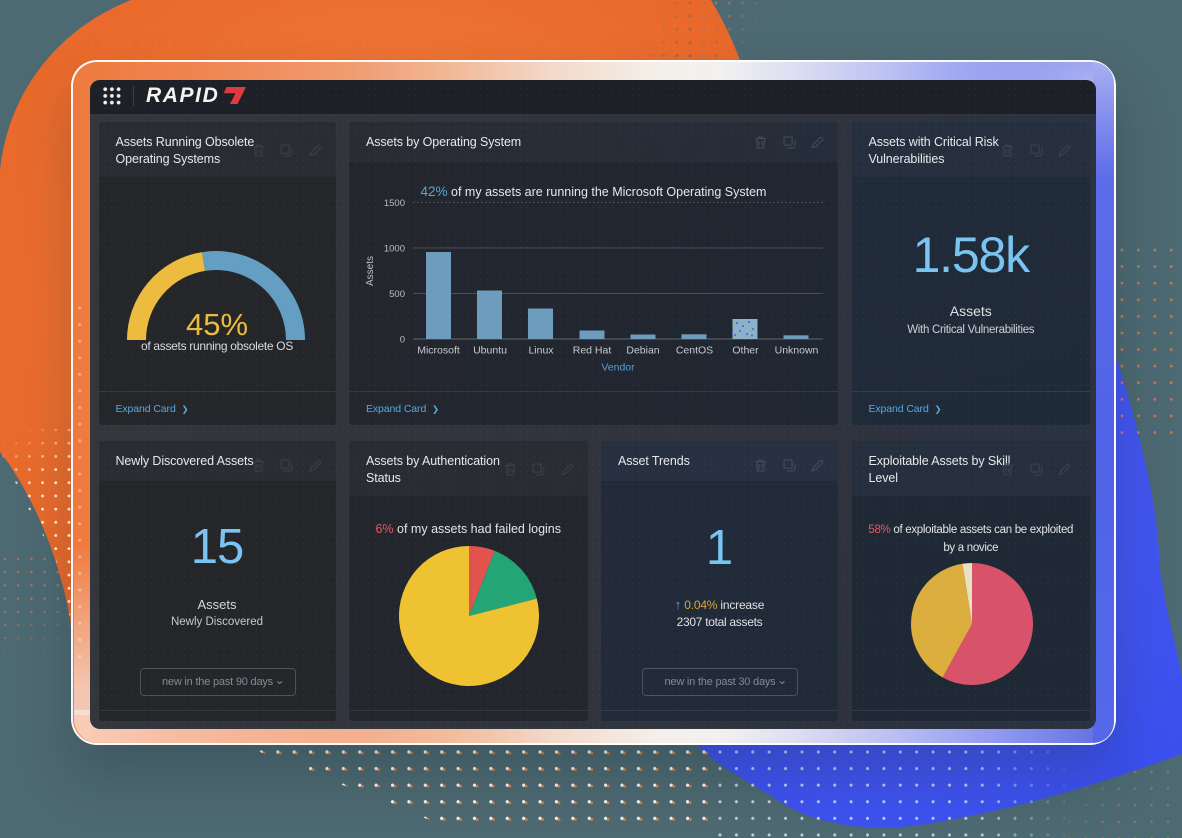  I want to click on svg-text: Vendor, so click(618, 368).